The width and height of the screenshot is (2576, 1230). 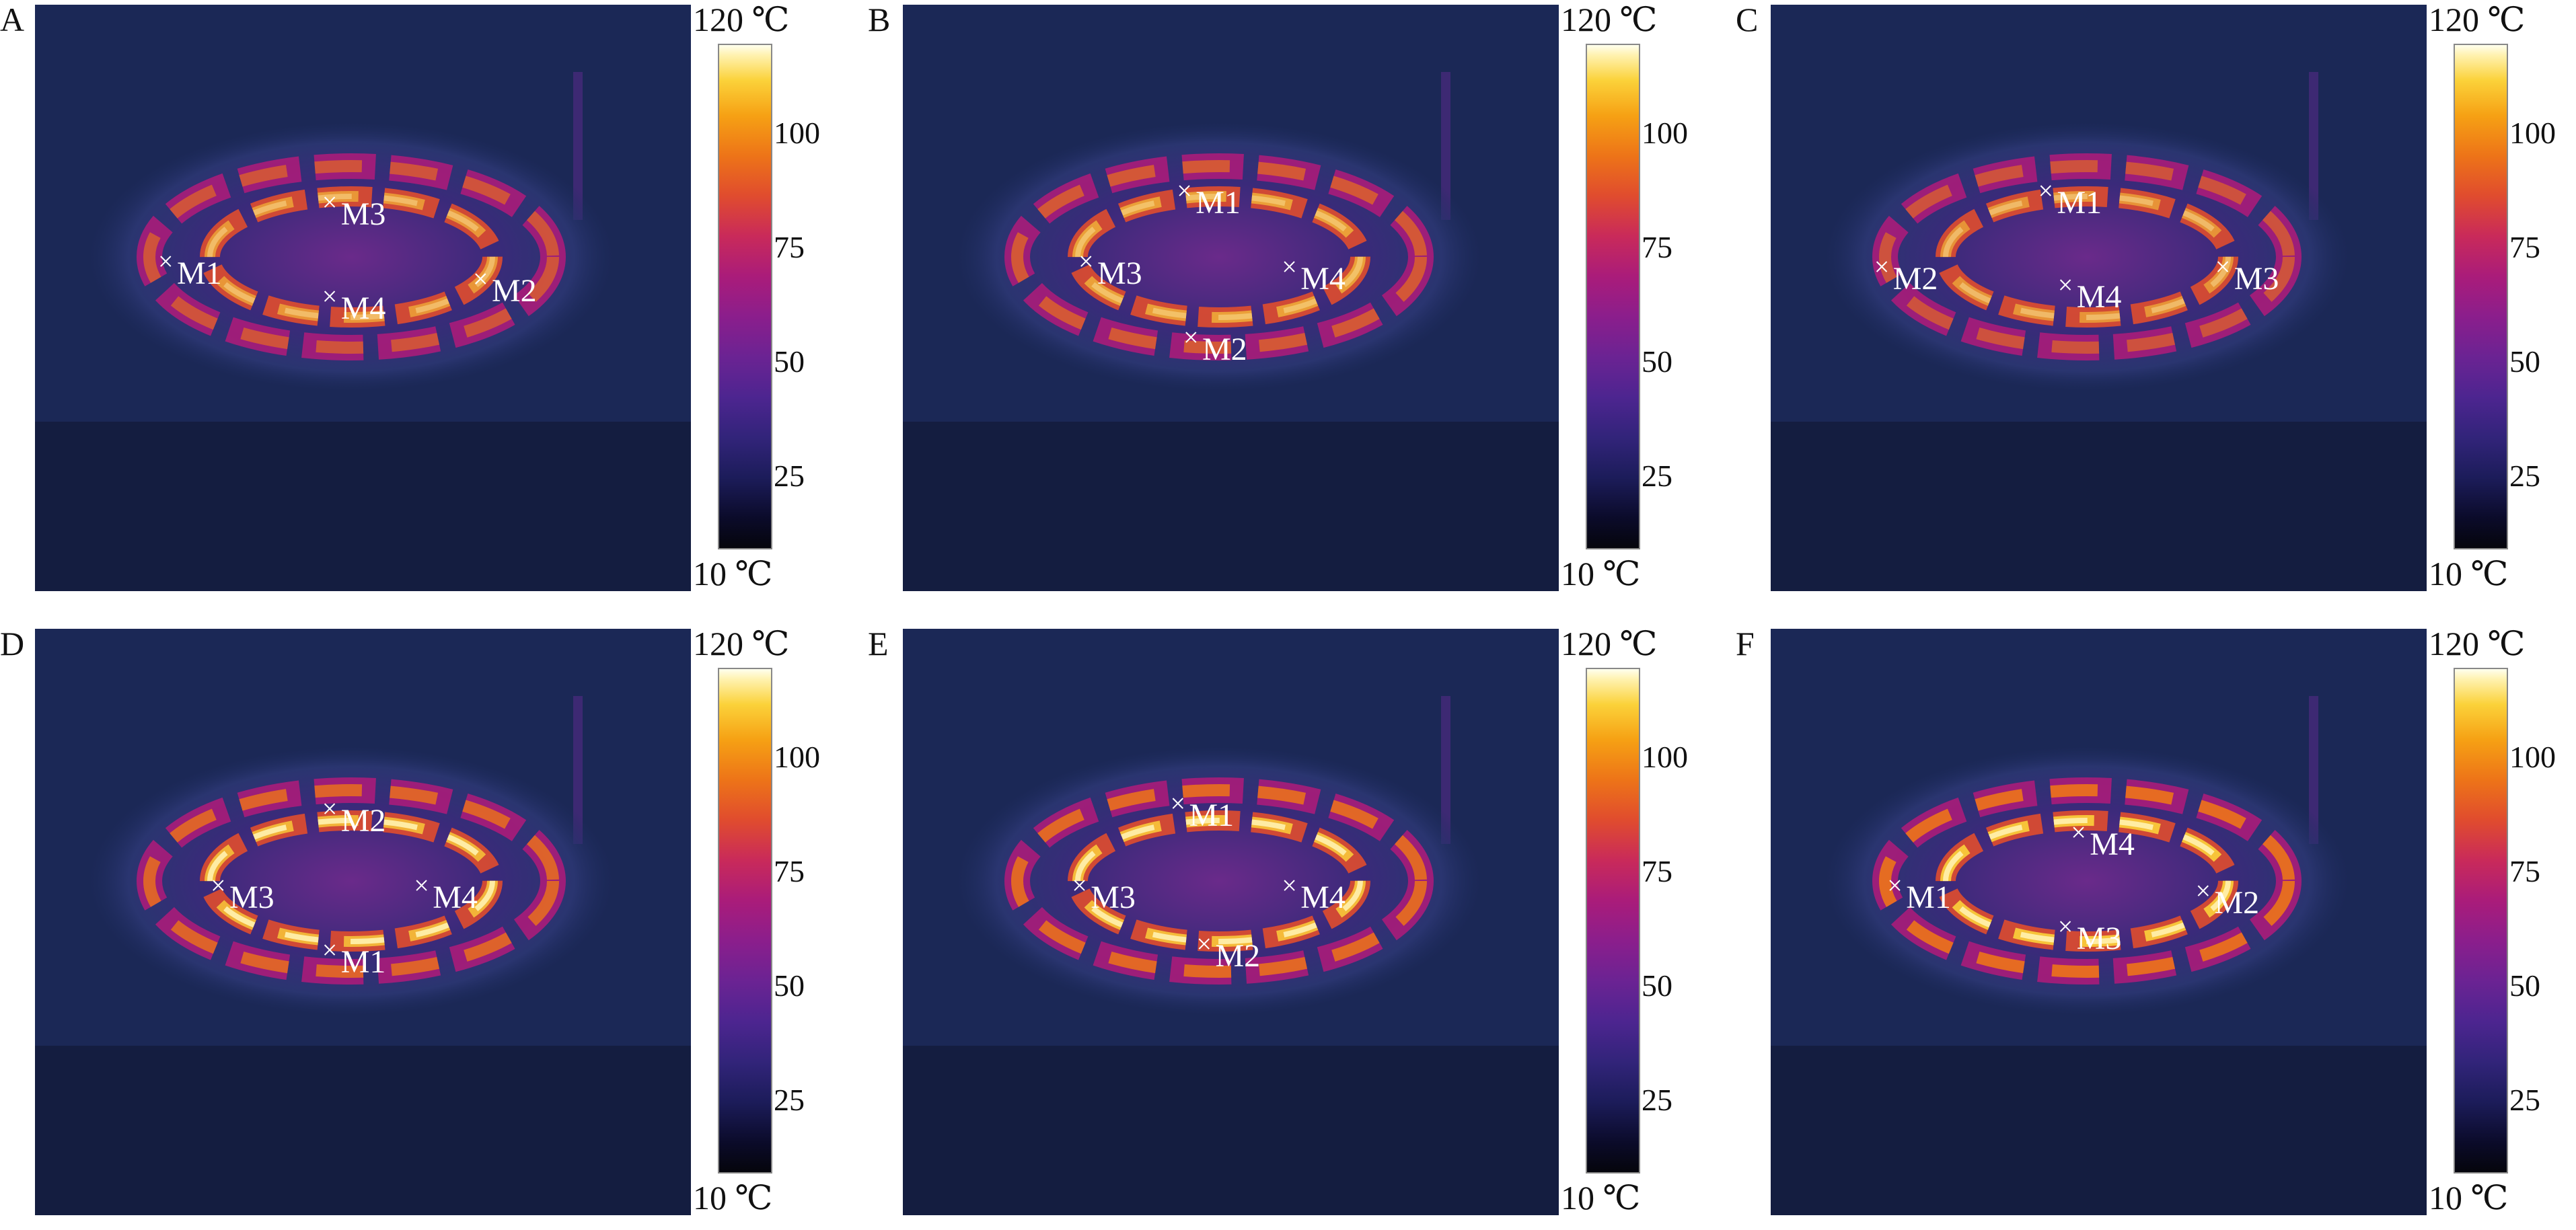 I want to click on panel-letter: C, so click(x=1747, y=19).